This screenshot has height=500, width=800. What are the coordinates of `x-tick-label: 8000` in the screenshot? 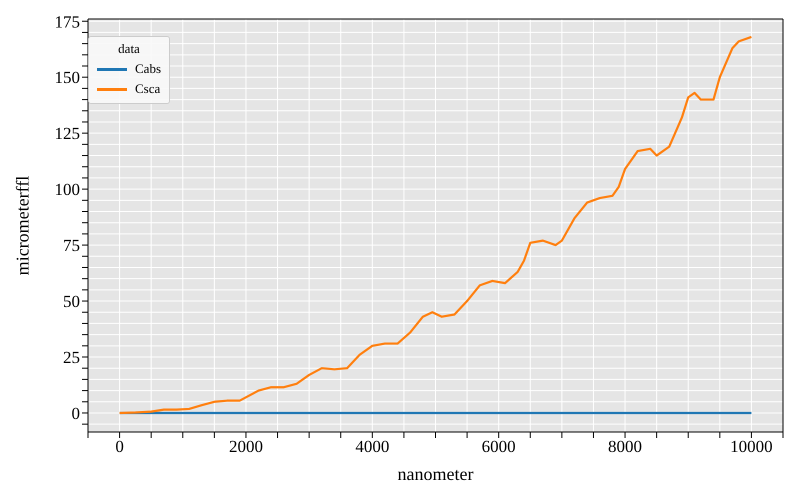 It's located at (625, 446).